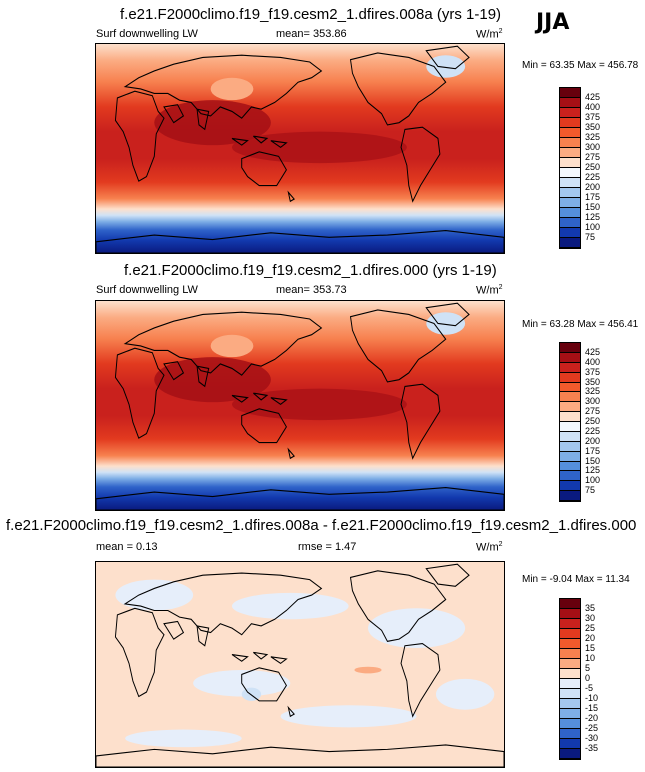 Image resolution: width=645 pixels, height=772 pixels. I want to click on colorbar-tick-label: 175, so click(593, 450).